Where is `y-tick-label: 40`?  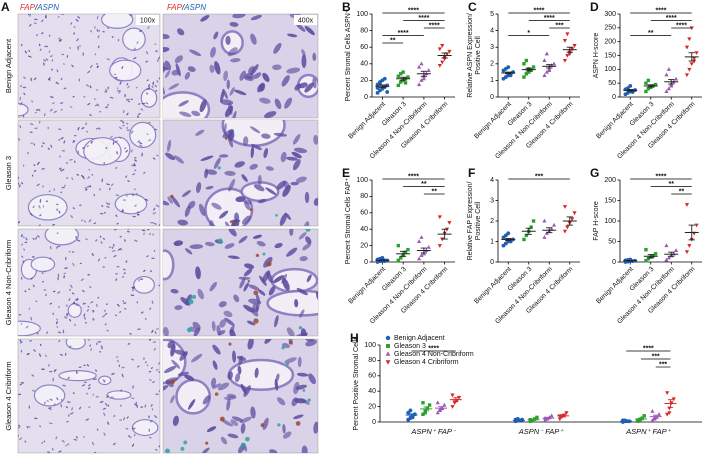
y-tick-label: 40 is located at coordinates (364, 64).